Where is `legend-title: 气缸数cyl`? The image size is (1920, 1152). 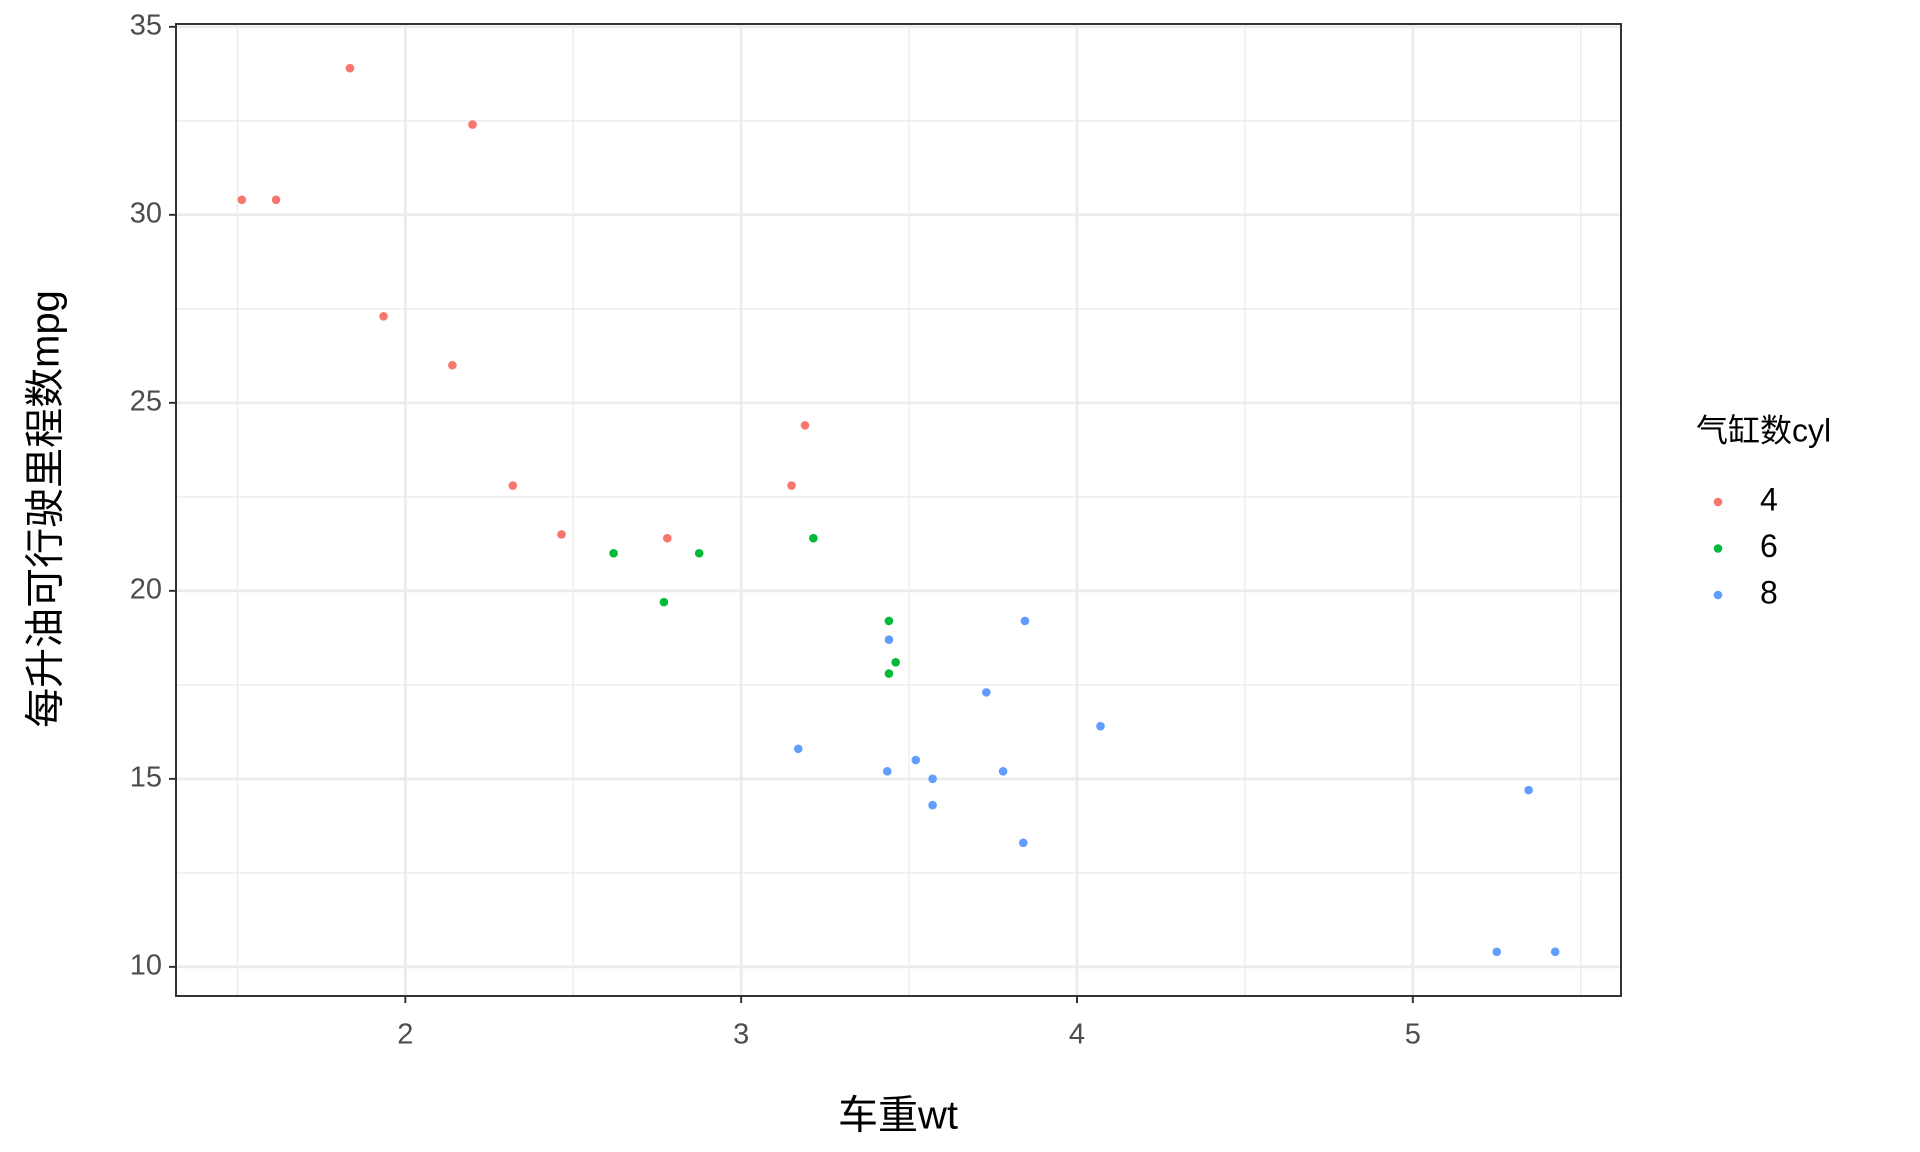 legend-title: 气缸数cyl is located at coordinates (1763, 430).